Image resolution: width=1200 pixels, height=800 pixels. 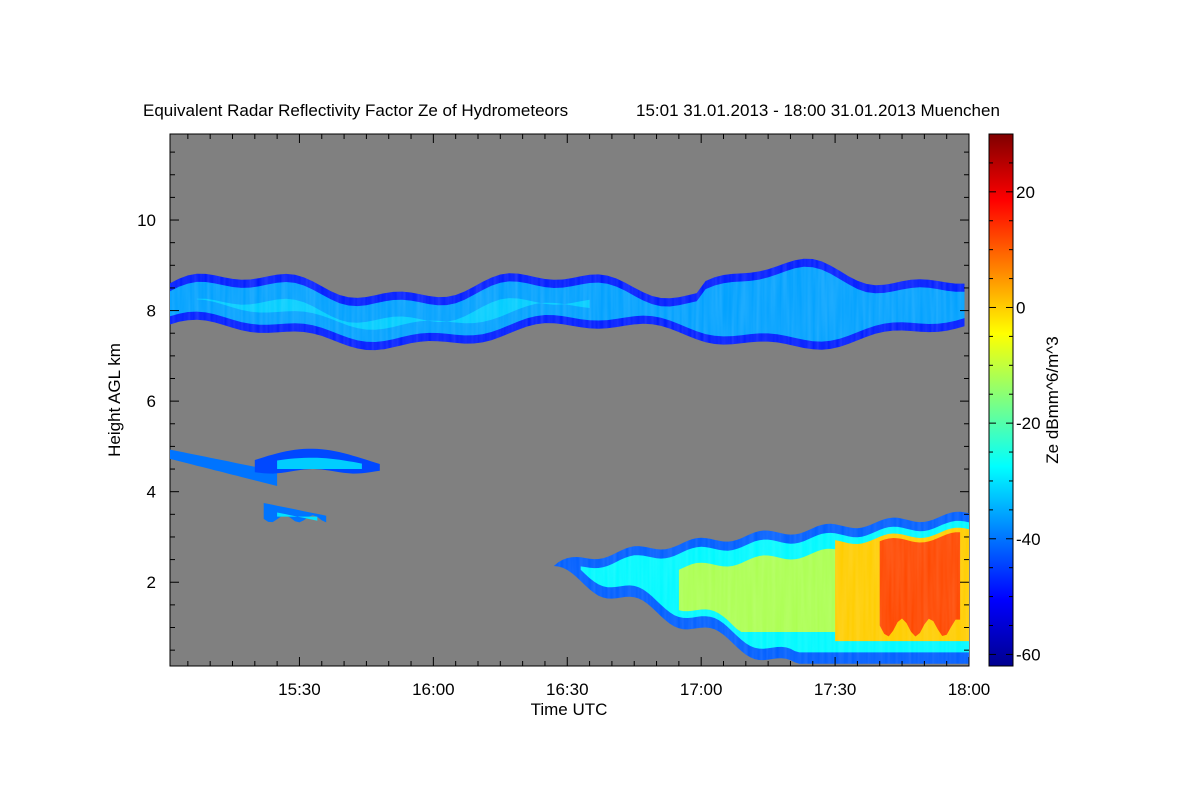 I want to click on colorbar-tick-label: 0, so click(x=1020, y=307).